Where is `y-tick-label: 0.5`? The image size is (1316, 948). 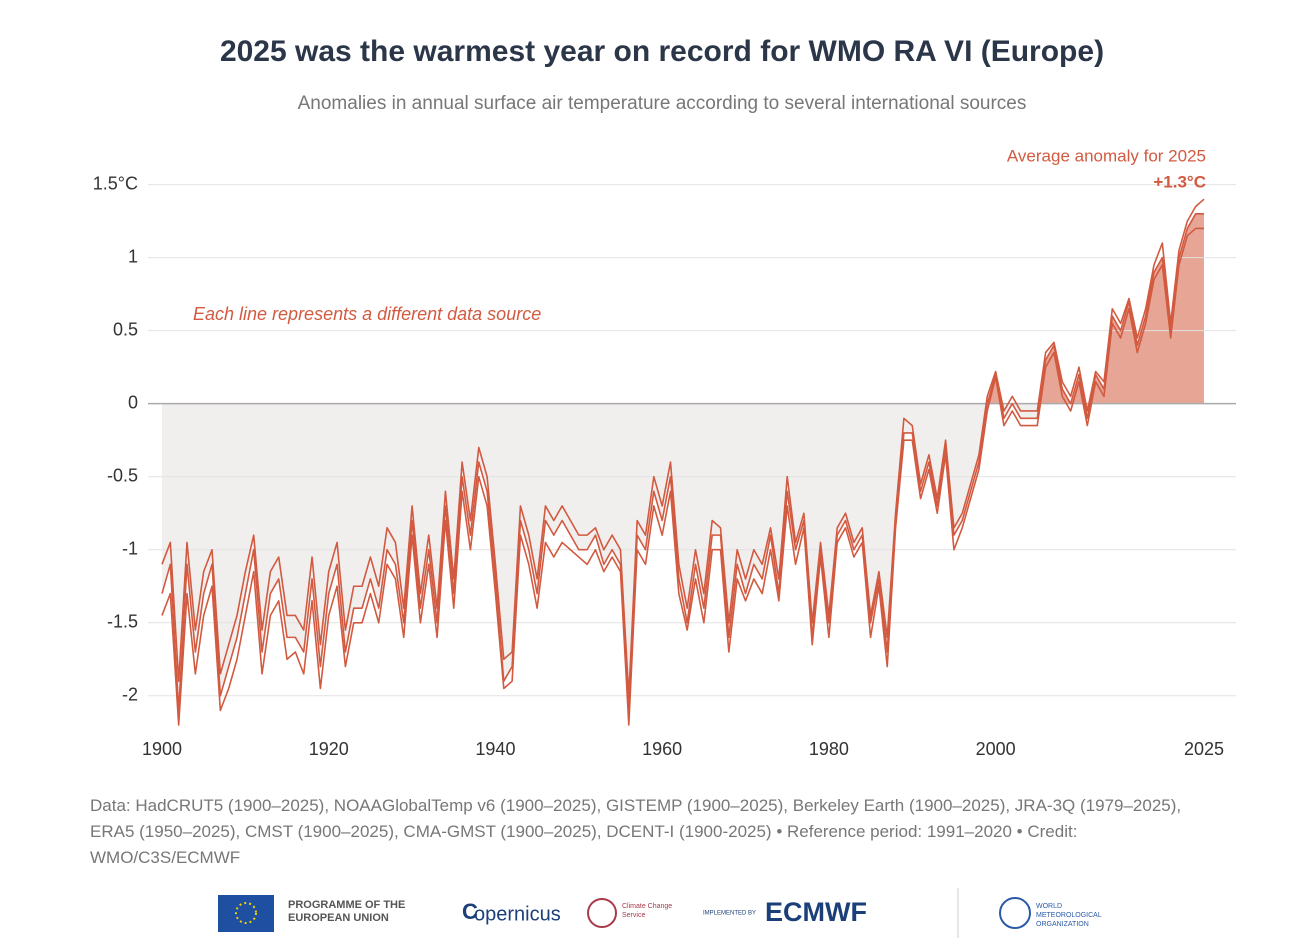 y-tick-label: 0.5 is located at coordinates (125, 329).